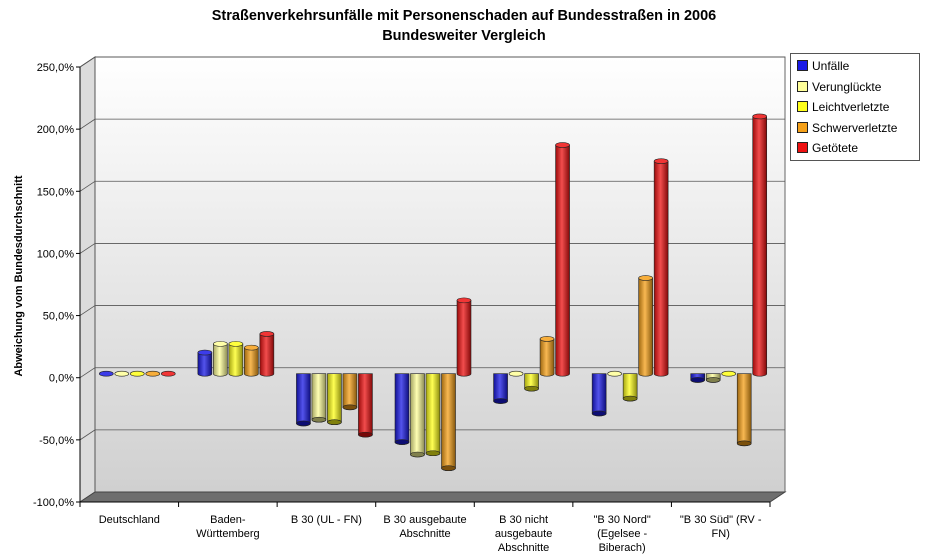 The height and width of the screenshot is (559, 928). I want to click on legend-label: Verunglückte, so click(847, 86).